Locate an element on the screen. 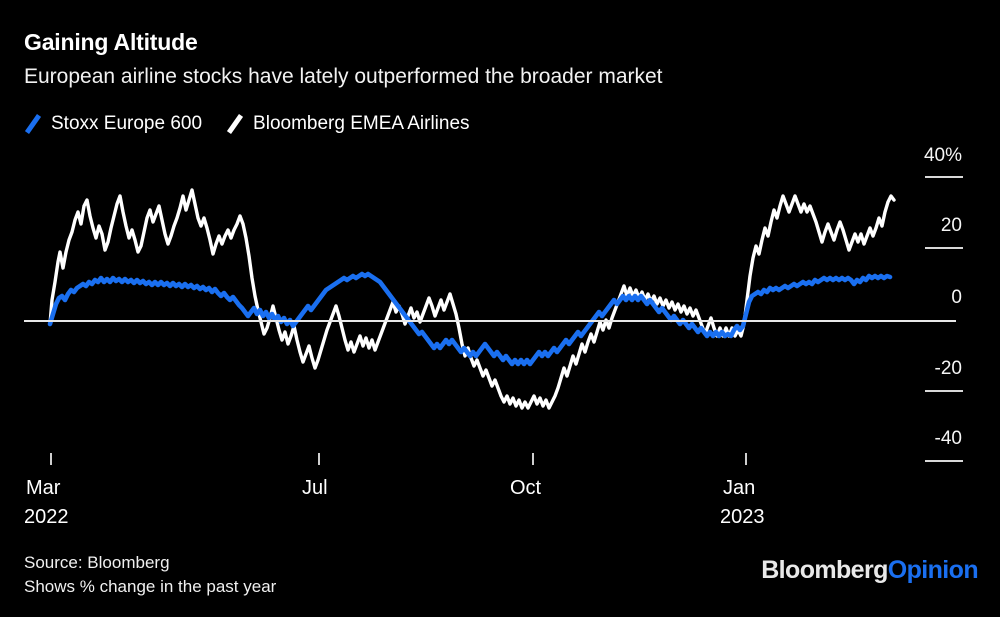 This screenshot has width=1000, height=617. bloomberg-opinion-logo: BloombergOpinion is located at coordinates (869, 570).